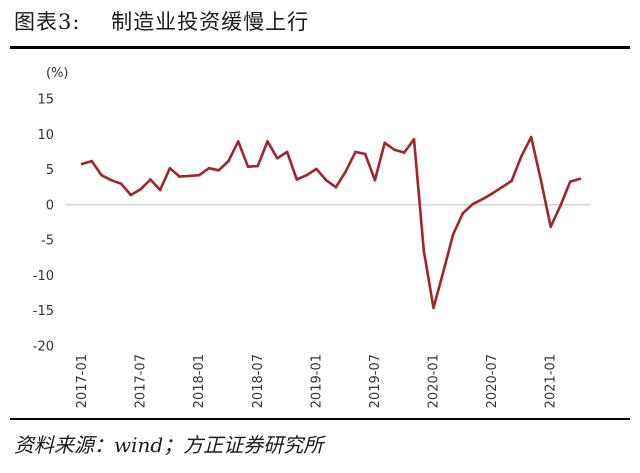 The image size is (640, 473). What do you see at coordinates (57, 73) in the screenshot?
I see `y-unit-label: (%)` at bounding box center [57, 73].